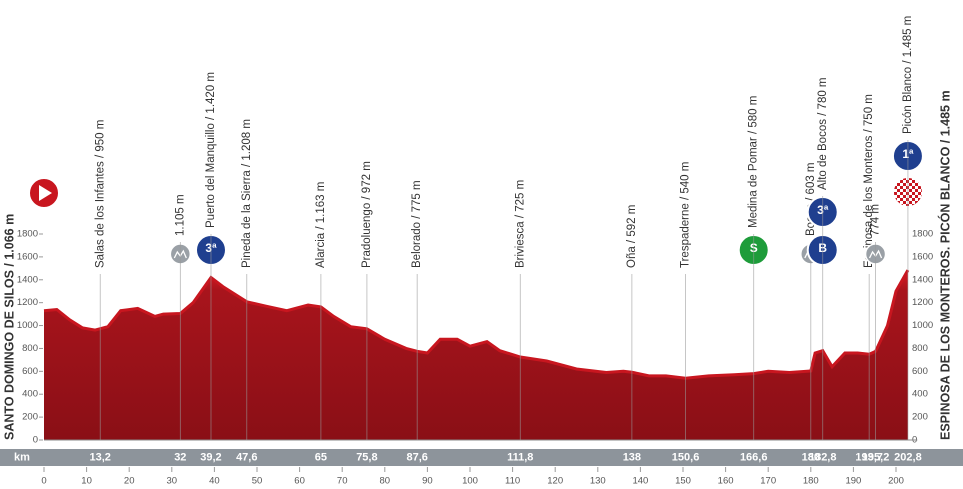 This screenshot has width=963, height=489. Describe the element at coordinates (35, 440) in the screenshot. I see `y-tick-label: 0` at that location.